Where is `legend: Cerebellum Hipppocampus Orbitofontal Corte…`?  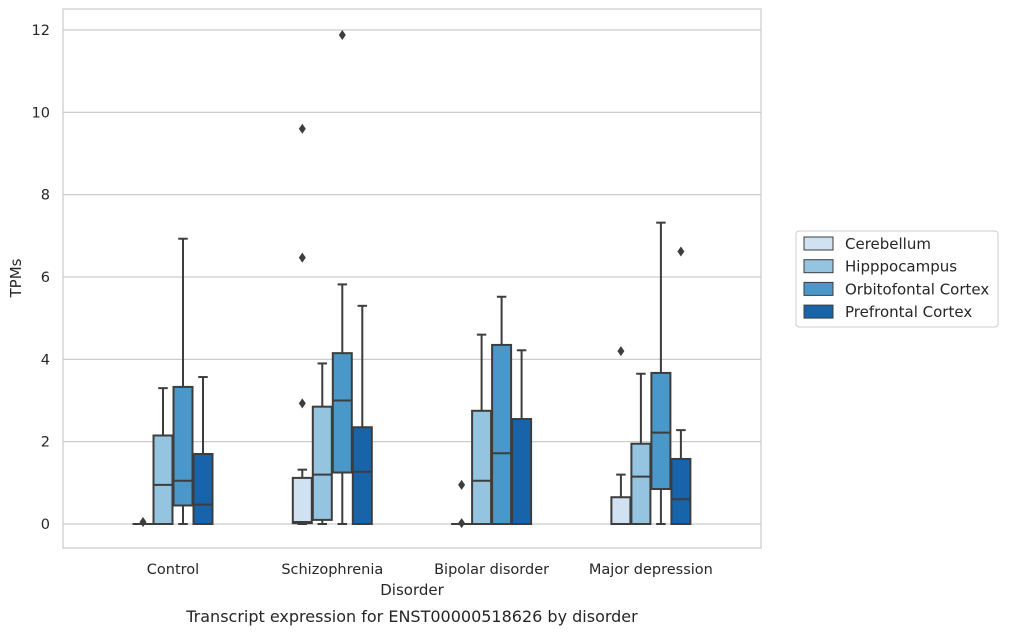 legend: Cerebellum Hipppocampus Orbitofontal Corte… is located at coordinates (897, 279).